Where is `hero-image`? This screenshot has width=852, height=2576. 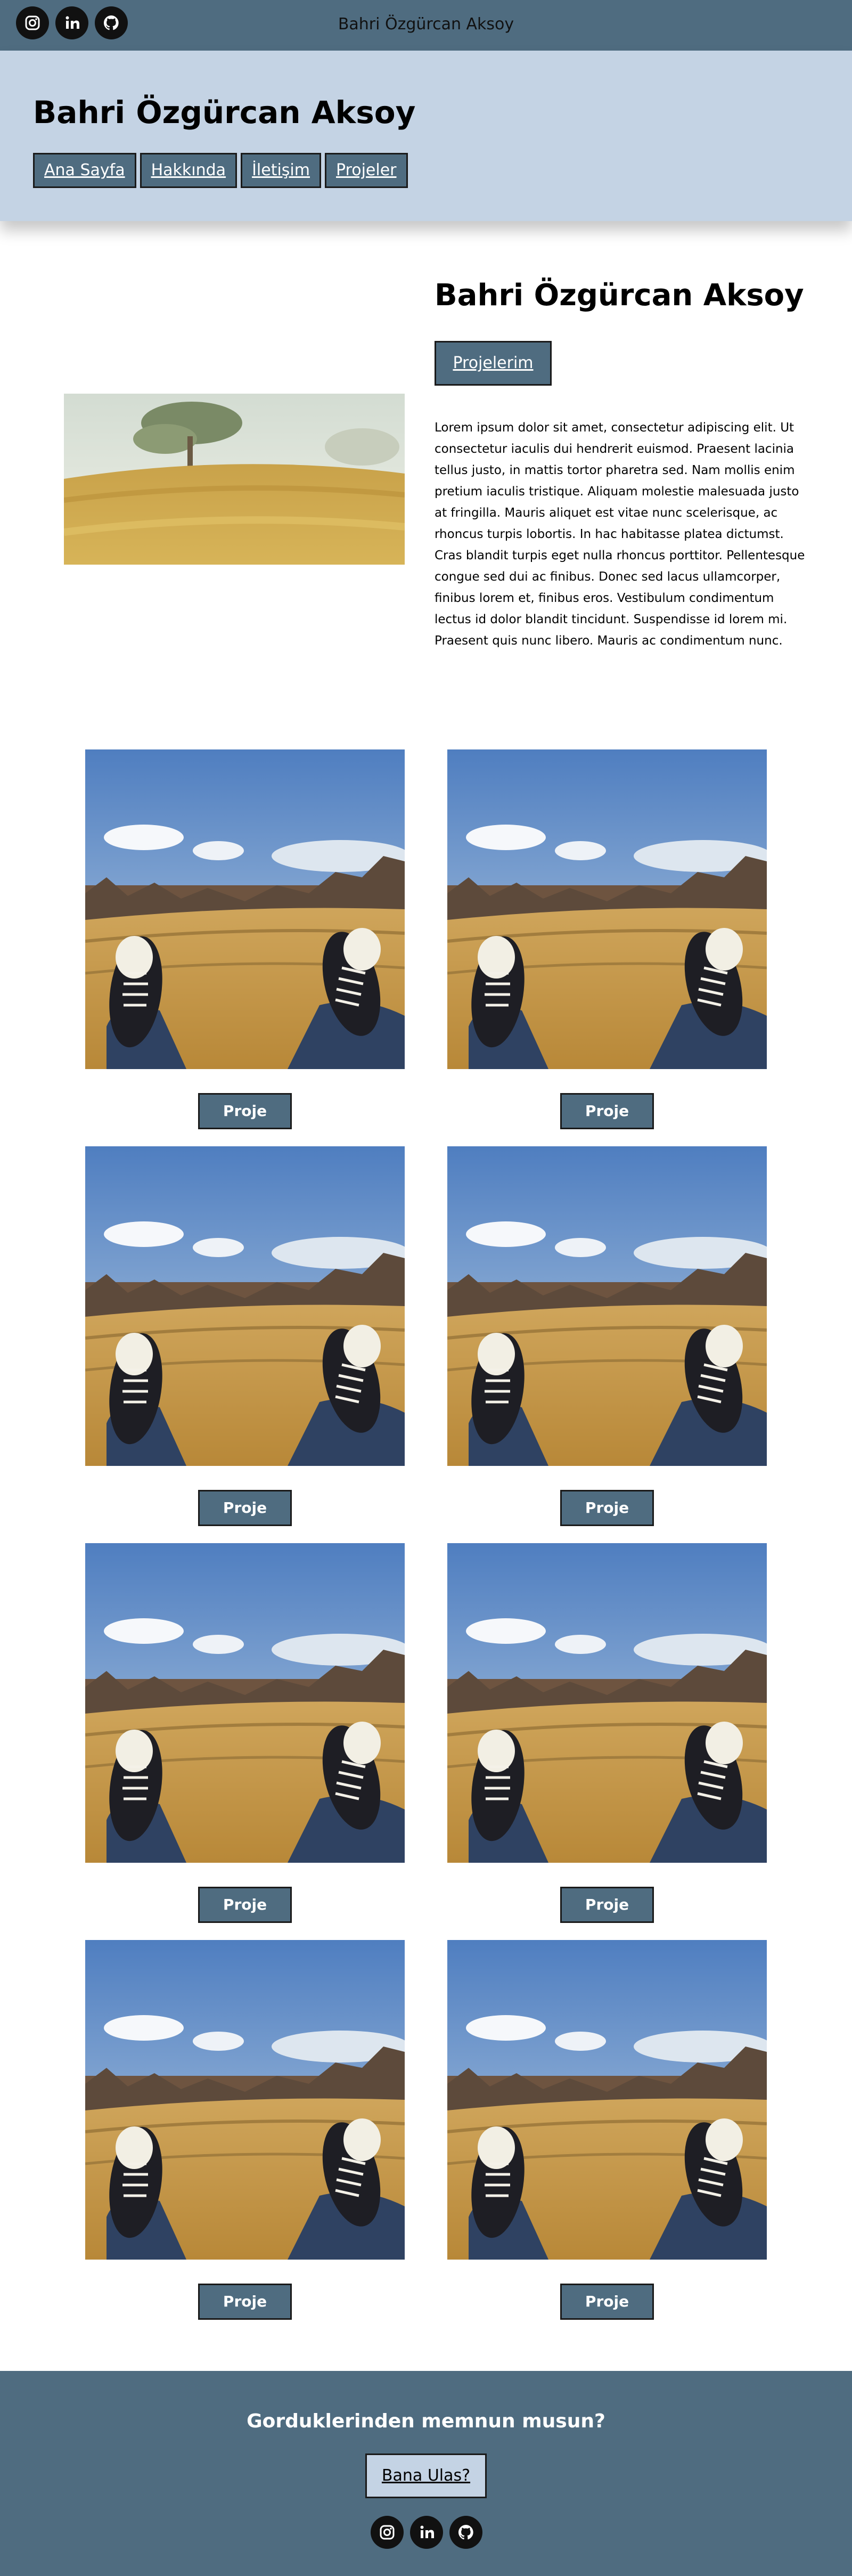
hero-image is located at coordinates (234, 479).